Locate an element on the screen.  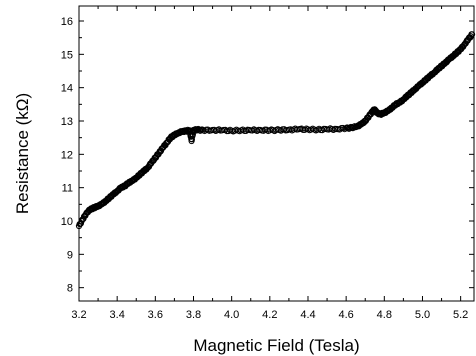
y-tick-label: 8 is located at coordinates (70, 289).